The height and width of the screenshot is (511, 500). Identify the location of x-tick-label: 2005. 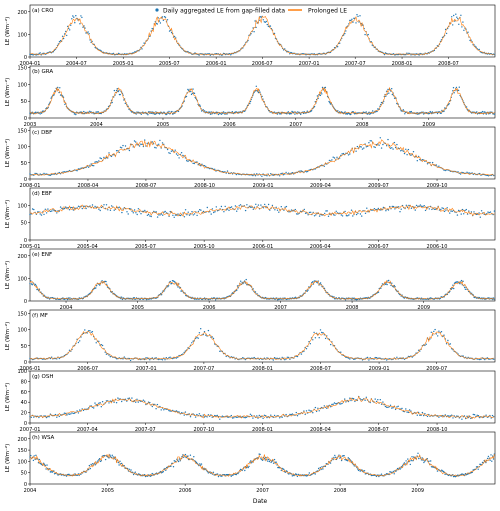
(107, 491).